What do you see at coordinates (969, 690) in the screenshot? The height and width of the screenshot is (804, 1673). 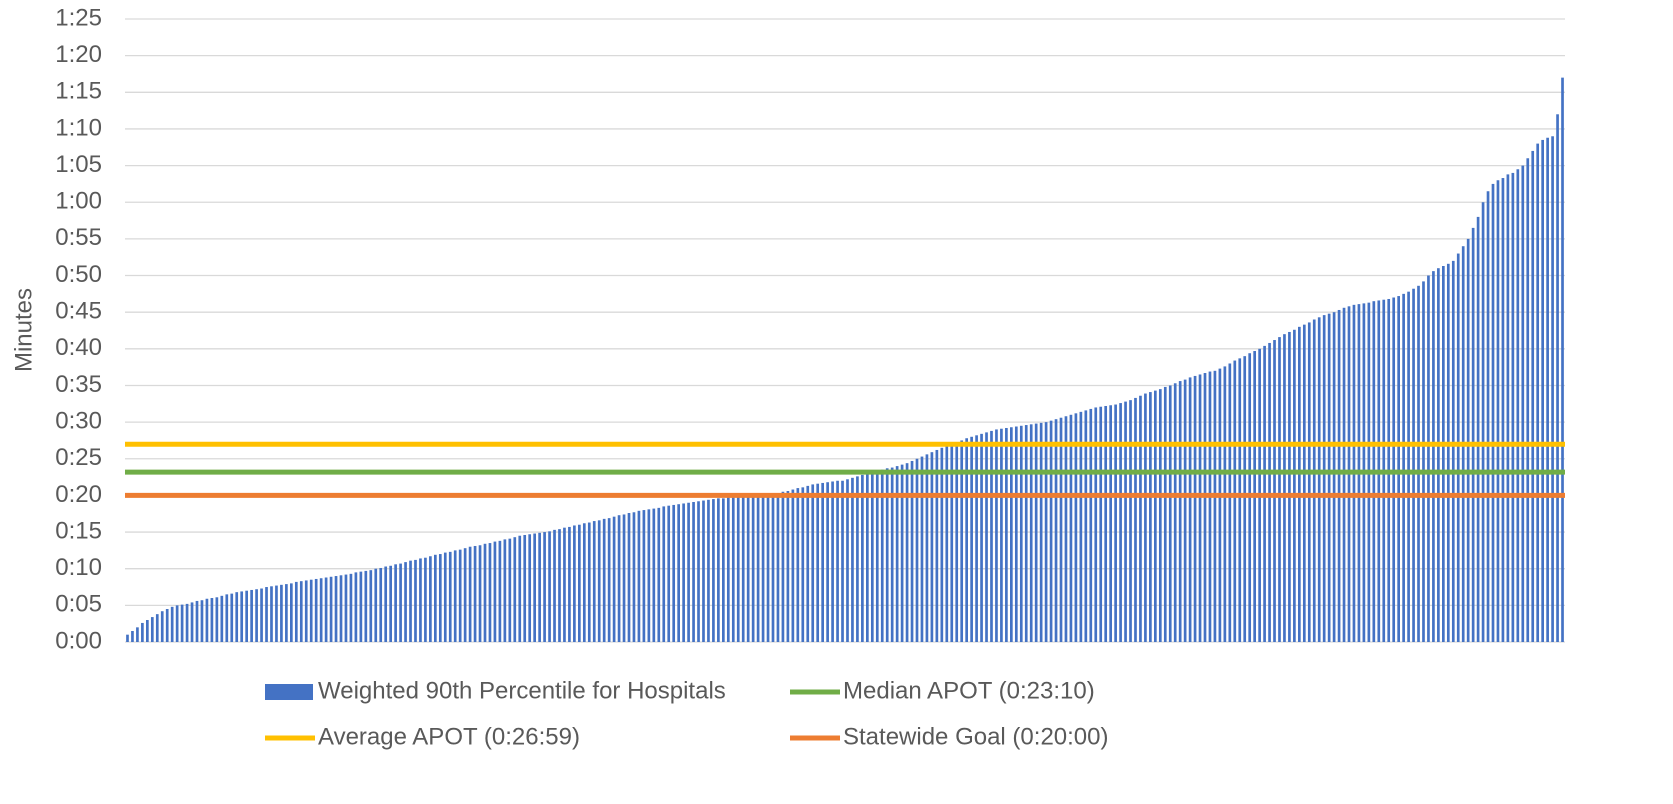 I see `legend-label: Median APOT (0:23:10)` at bounding box center [969, 690].